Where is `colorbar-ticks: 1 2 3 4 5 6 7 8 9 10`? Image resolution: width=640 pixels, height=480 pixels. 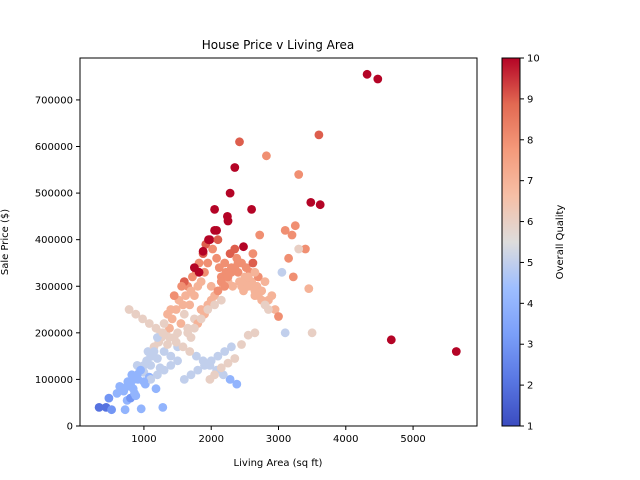
colorbar-ticks: 1 2 3 4 5 6 7 8 9 10 is located at coordinates (530, 243).